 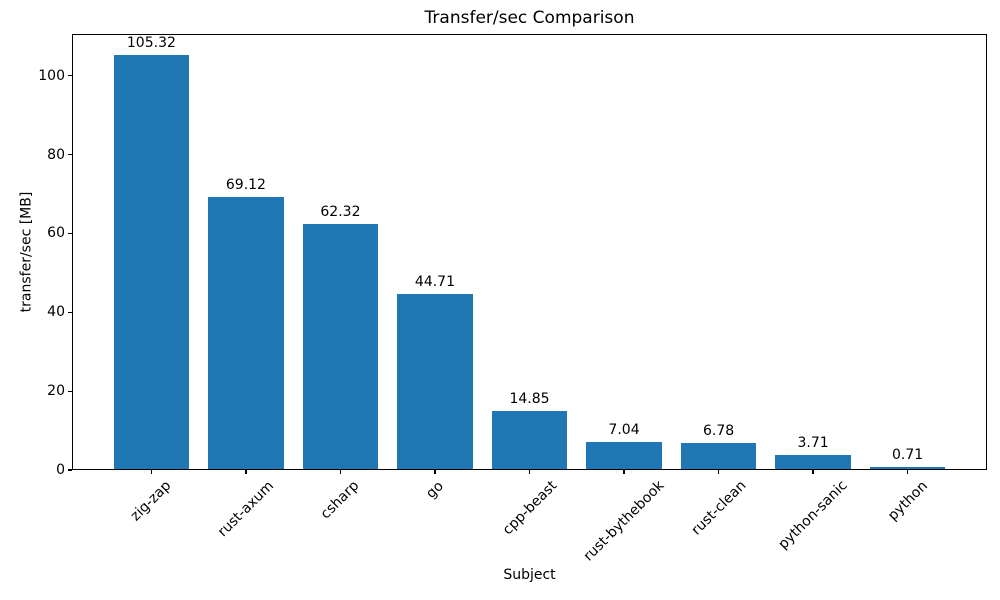 I want to click on x-tick-label-cpp-beast: cpp-beast, so click(x=529, y=508).